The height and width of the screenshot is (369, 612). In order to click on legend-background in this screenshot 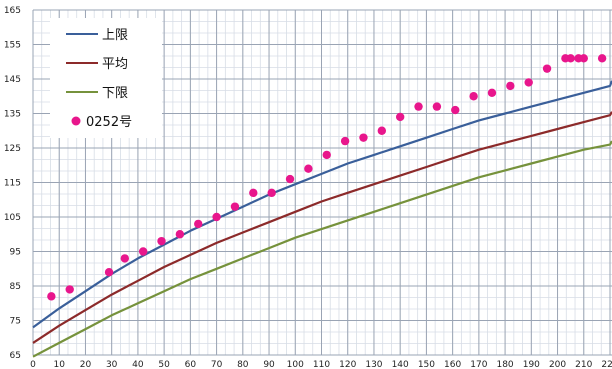, I will do `click(106, 78)`.